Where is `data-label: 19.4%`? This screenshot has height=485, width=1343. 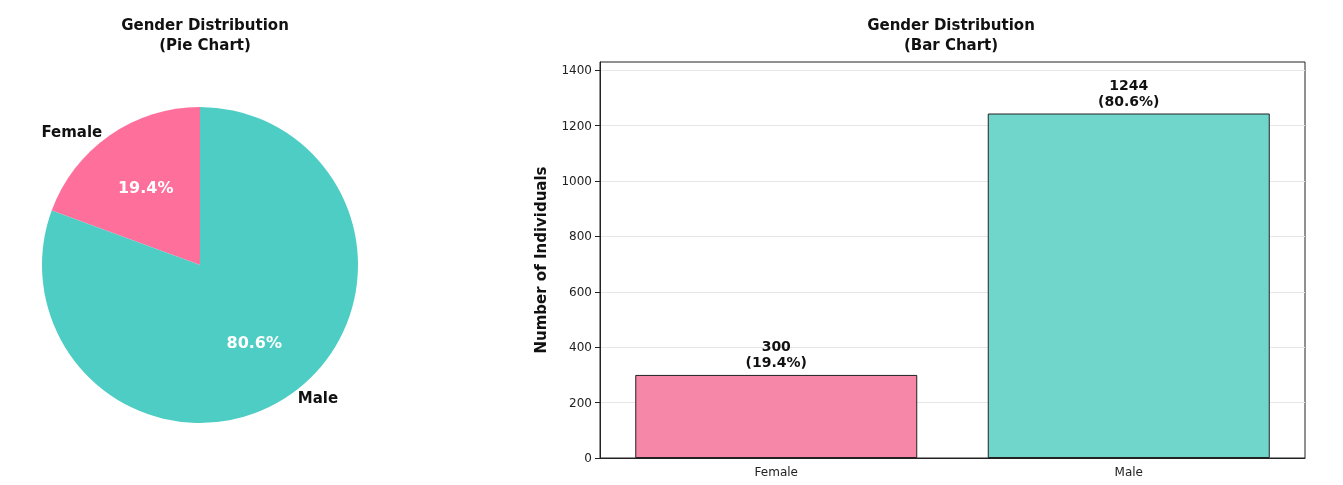
data-label: 19.4% is located at coordinates (145, 187).